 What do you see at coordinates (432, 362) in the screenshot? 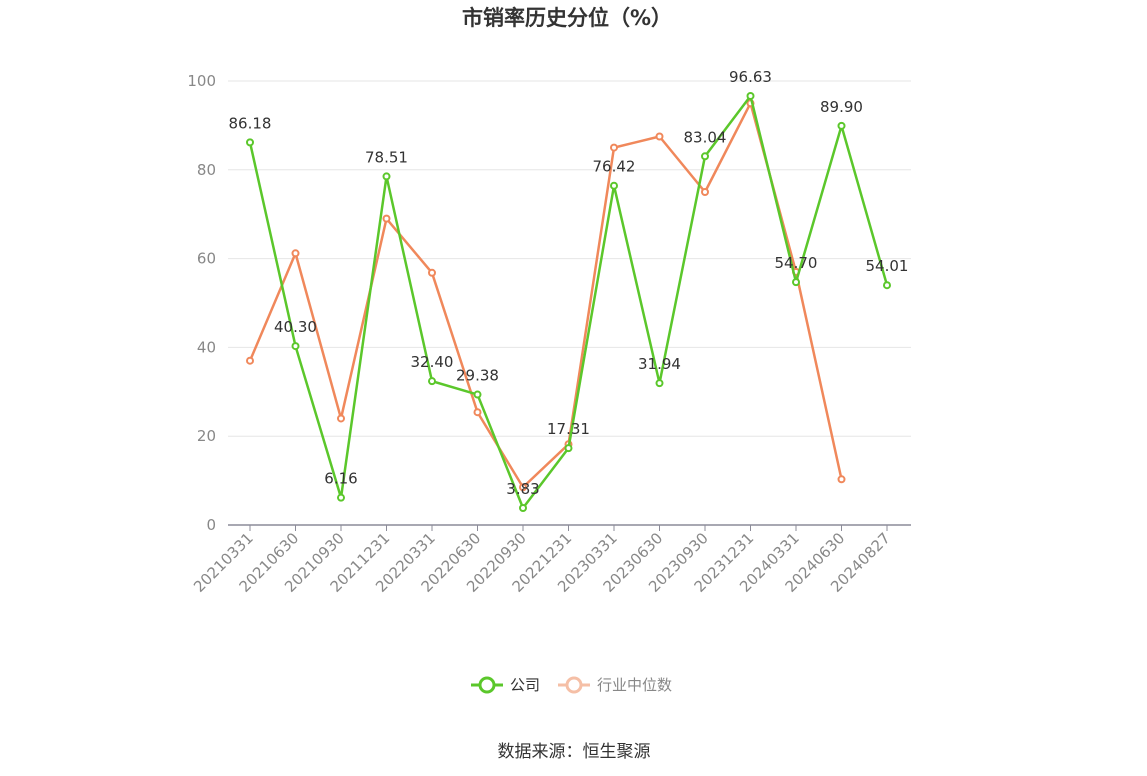
I see `data-label: 32.40` at bounding box center [432, 362].